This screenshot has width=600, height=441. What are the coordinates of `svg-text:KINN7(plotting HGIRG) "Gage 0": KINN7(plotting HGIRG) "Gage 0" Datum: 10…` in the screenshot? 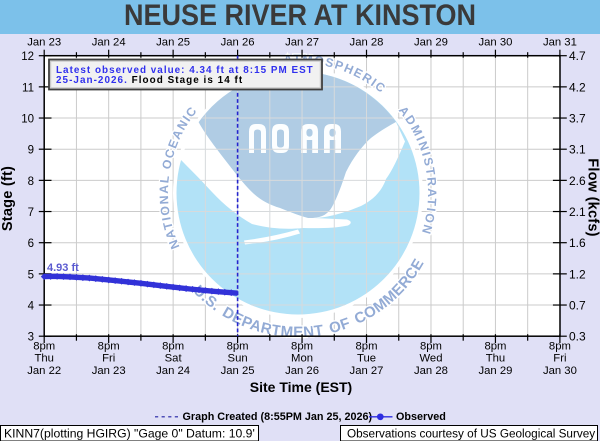 It's located at (129, 434).